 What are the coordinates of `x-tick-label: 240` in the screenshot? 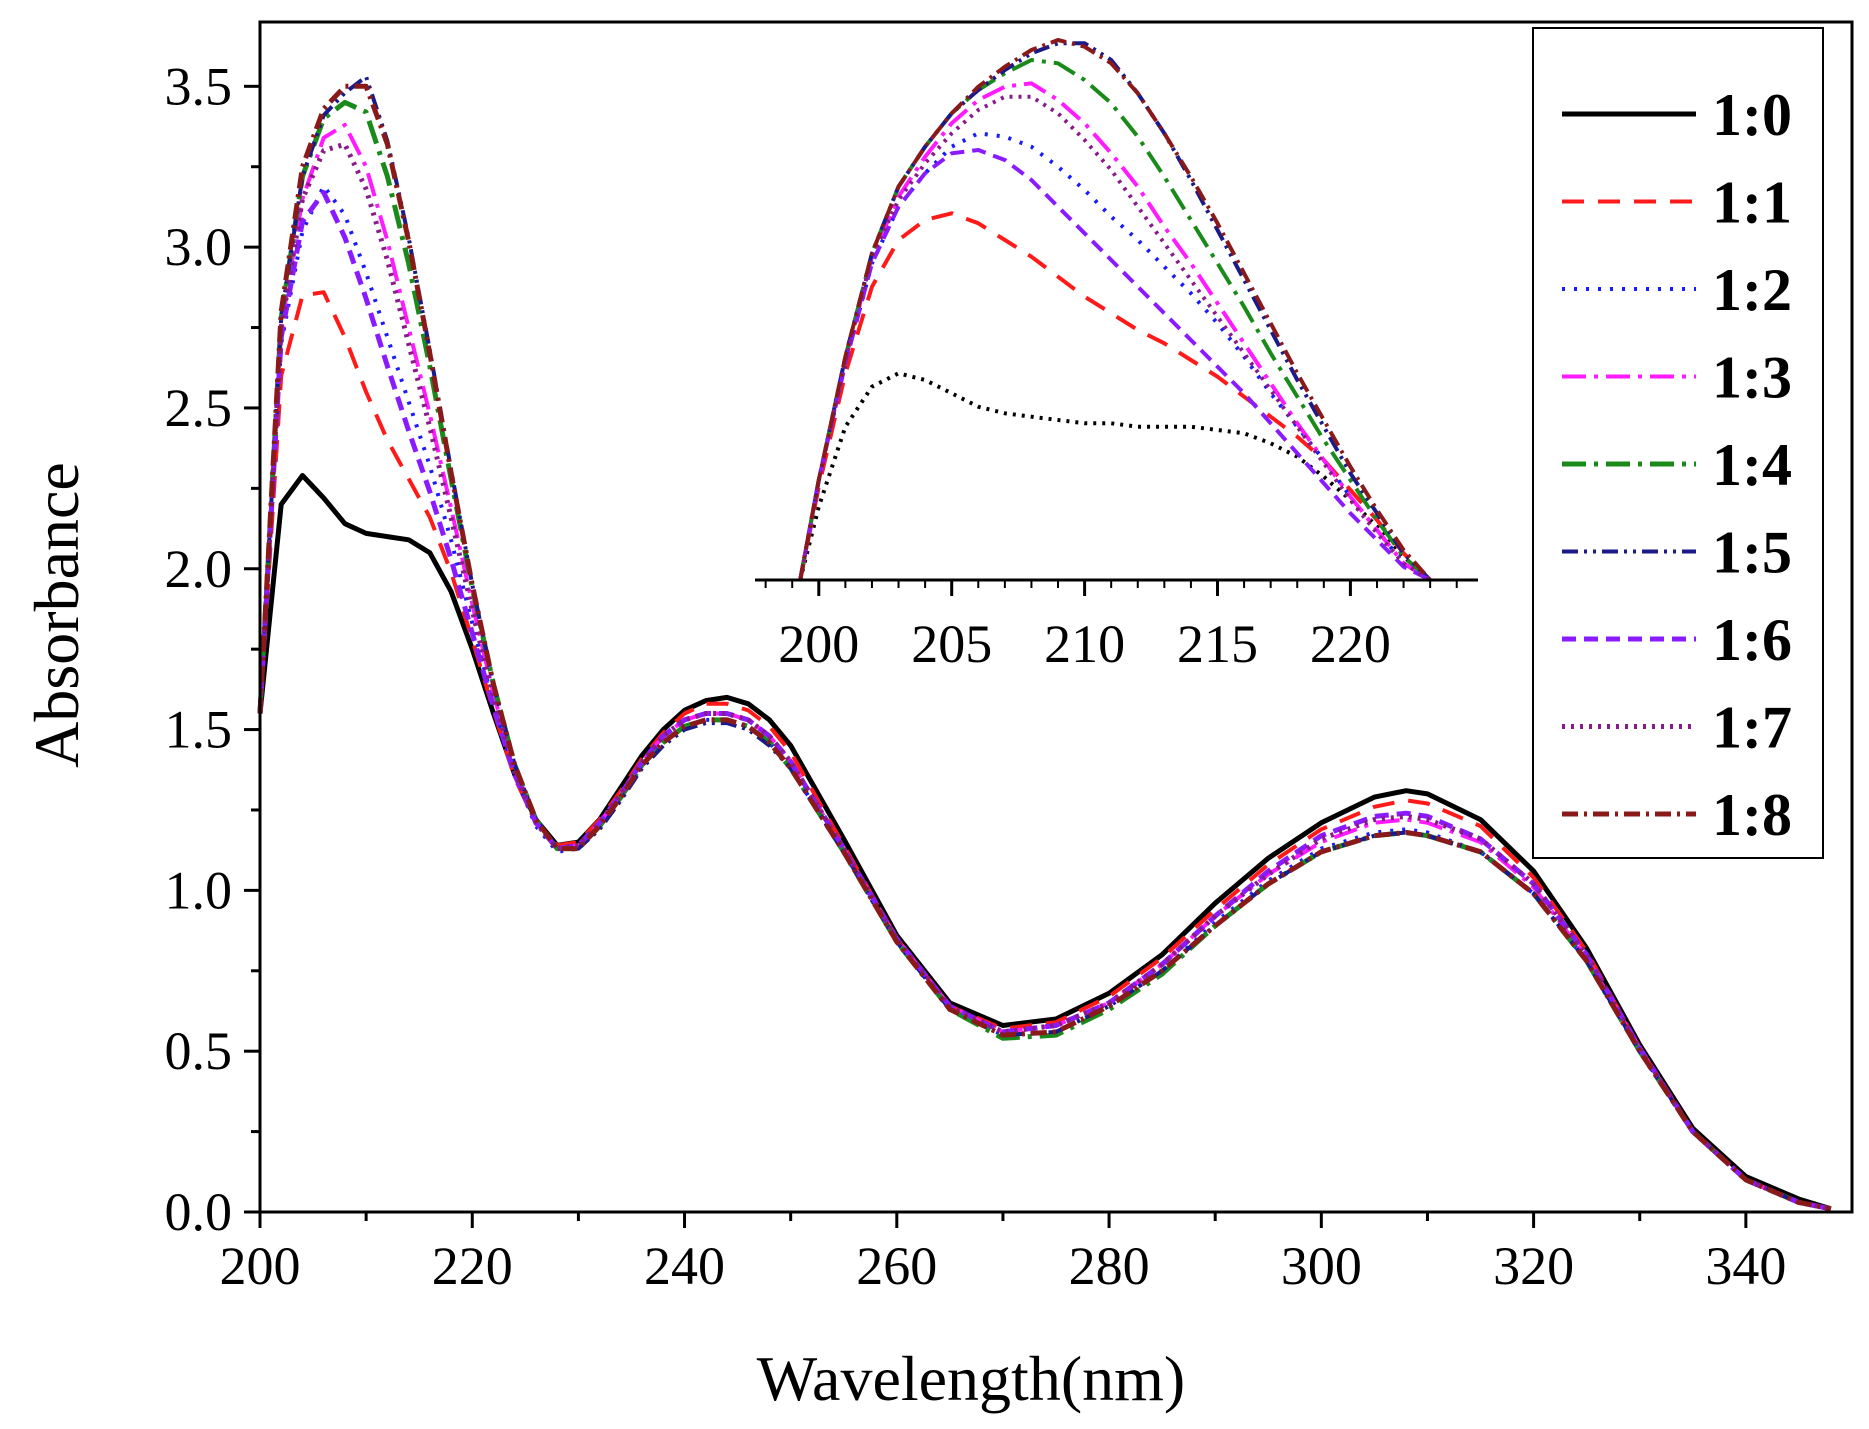 It's located at (684, 1266).